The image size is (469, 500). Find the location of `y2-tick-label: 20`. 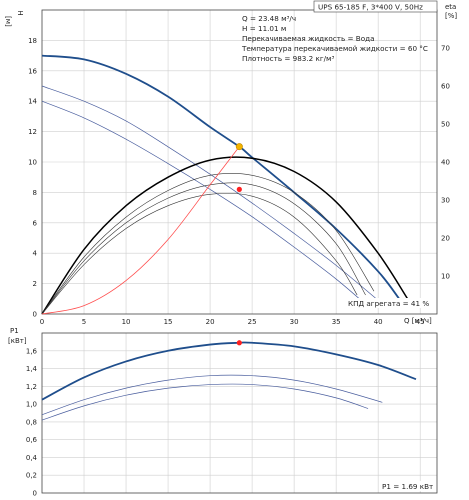

y2-tick-label: 20 is located at coordinates (445, 239).